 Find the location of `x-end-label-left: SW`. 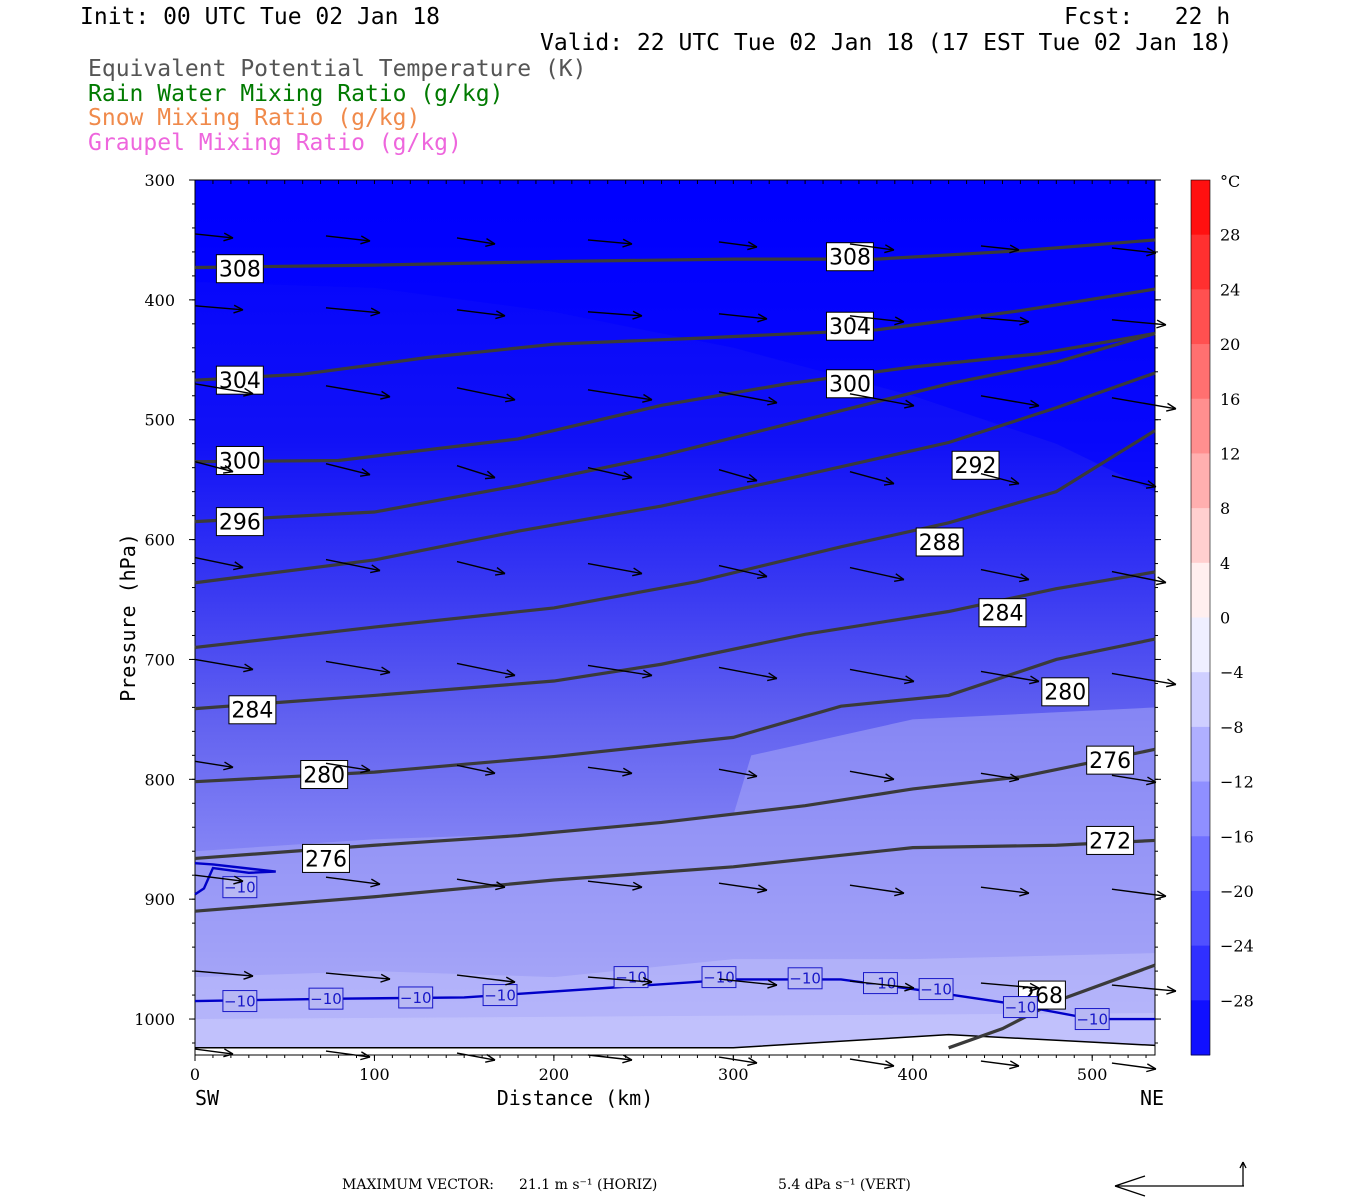

x-end-label-left: SW is located at coordinates (207, 1098).